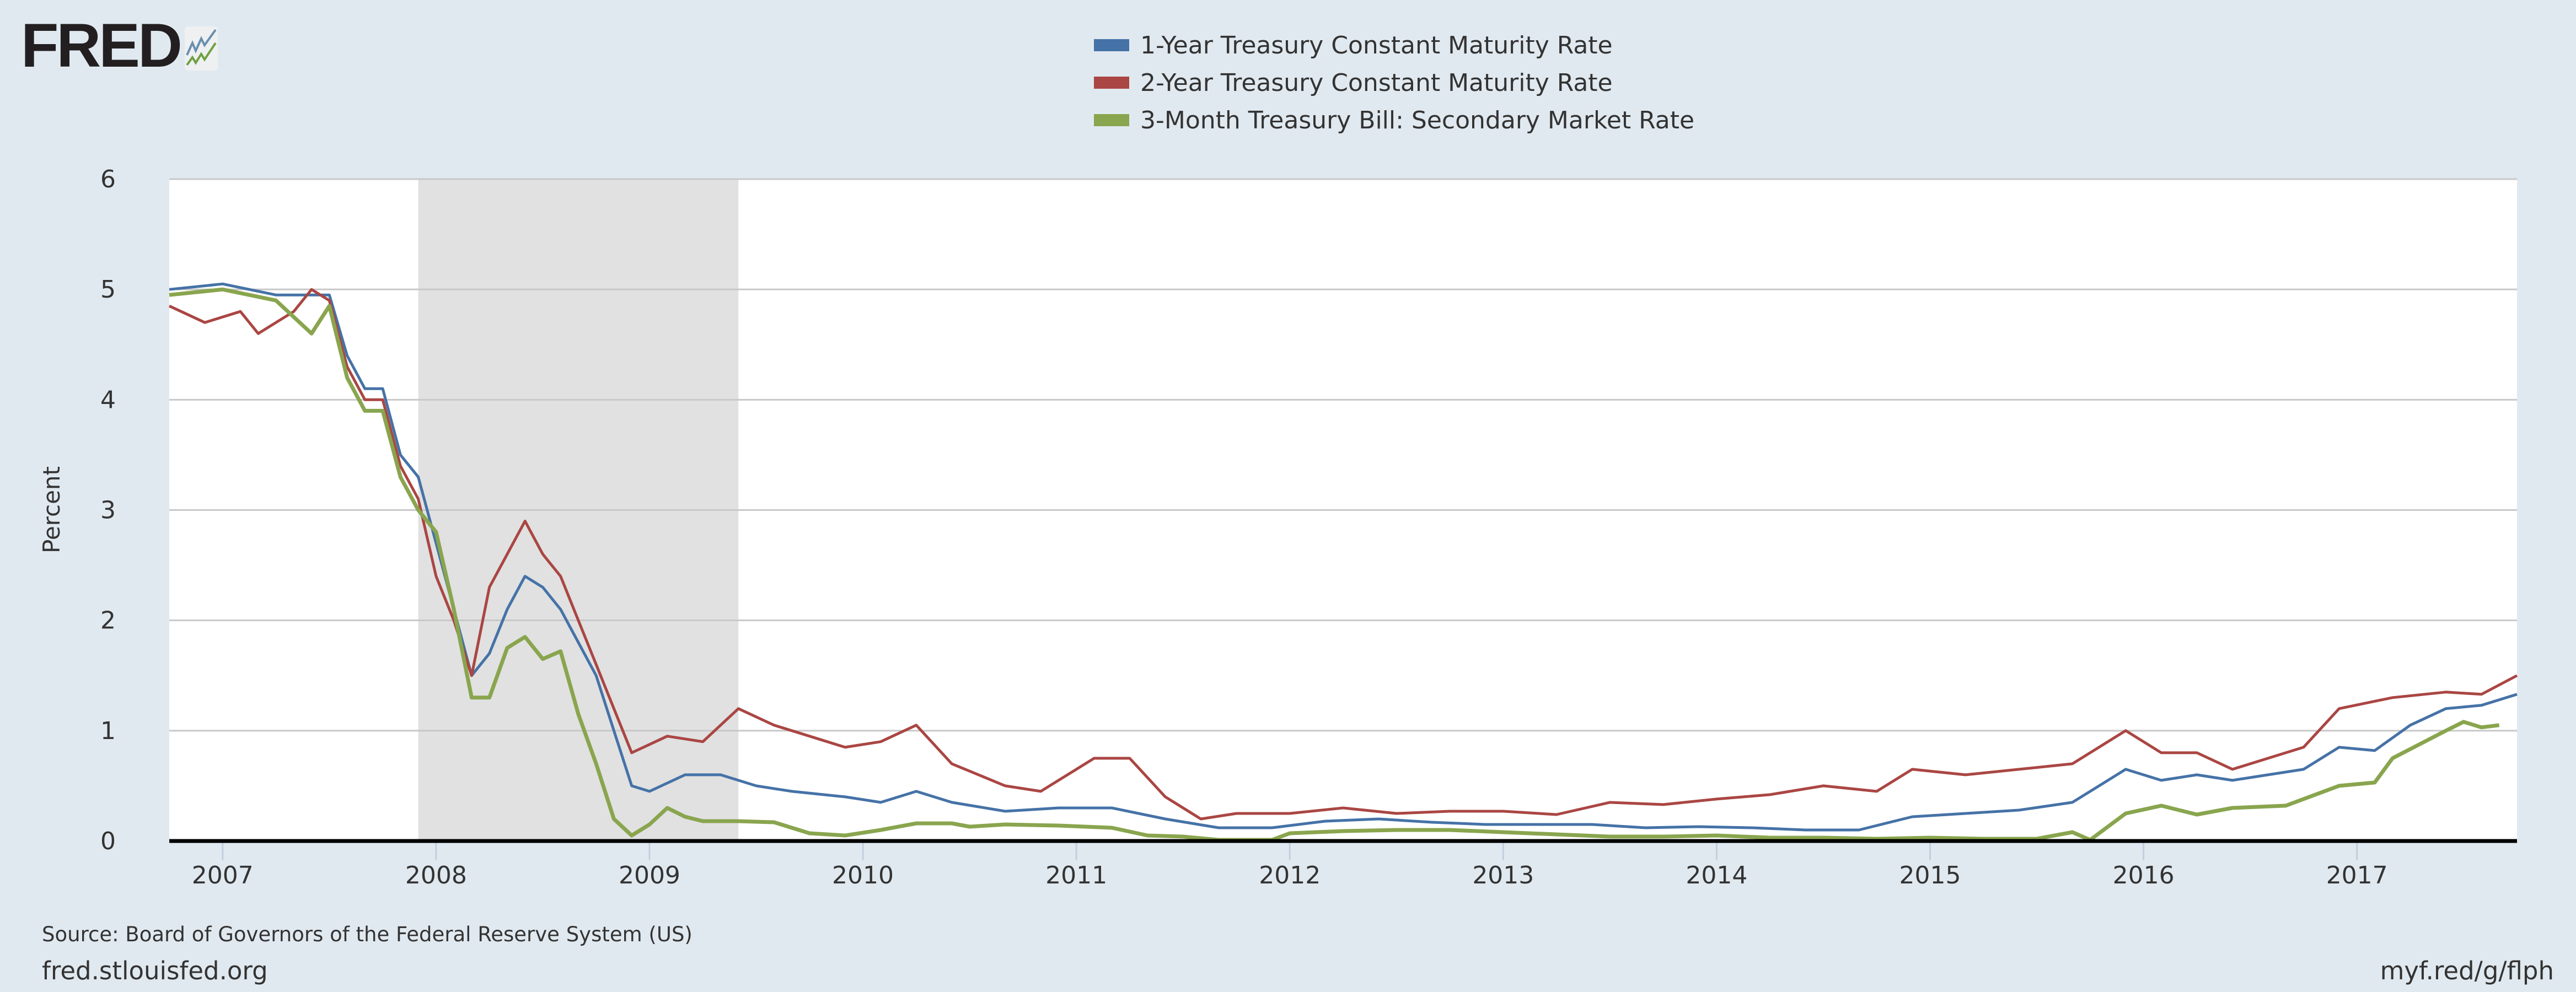 This screenshot has height=992, width=2576. I want to click on x-tick-label: 2011, so click(1076, 875).